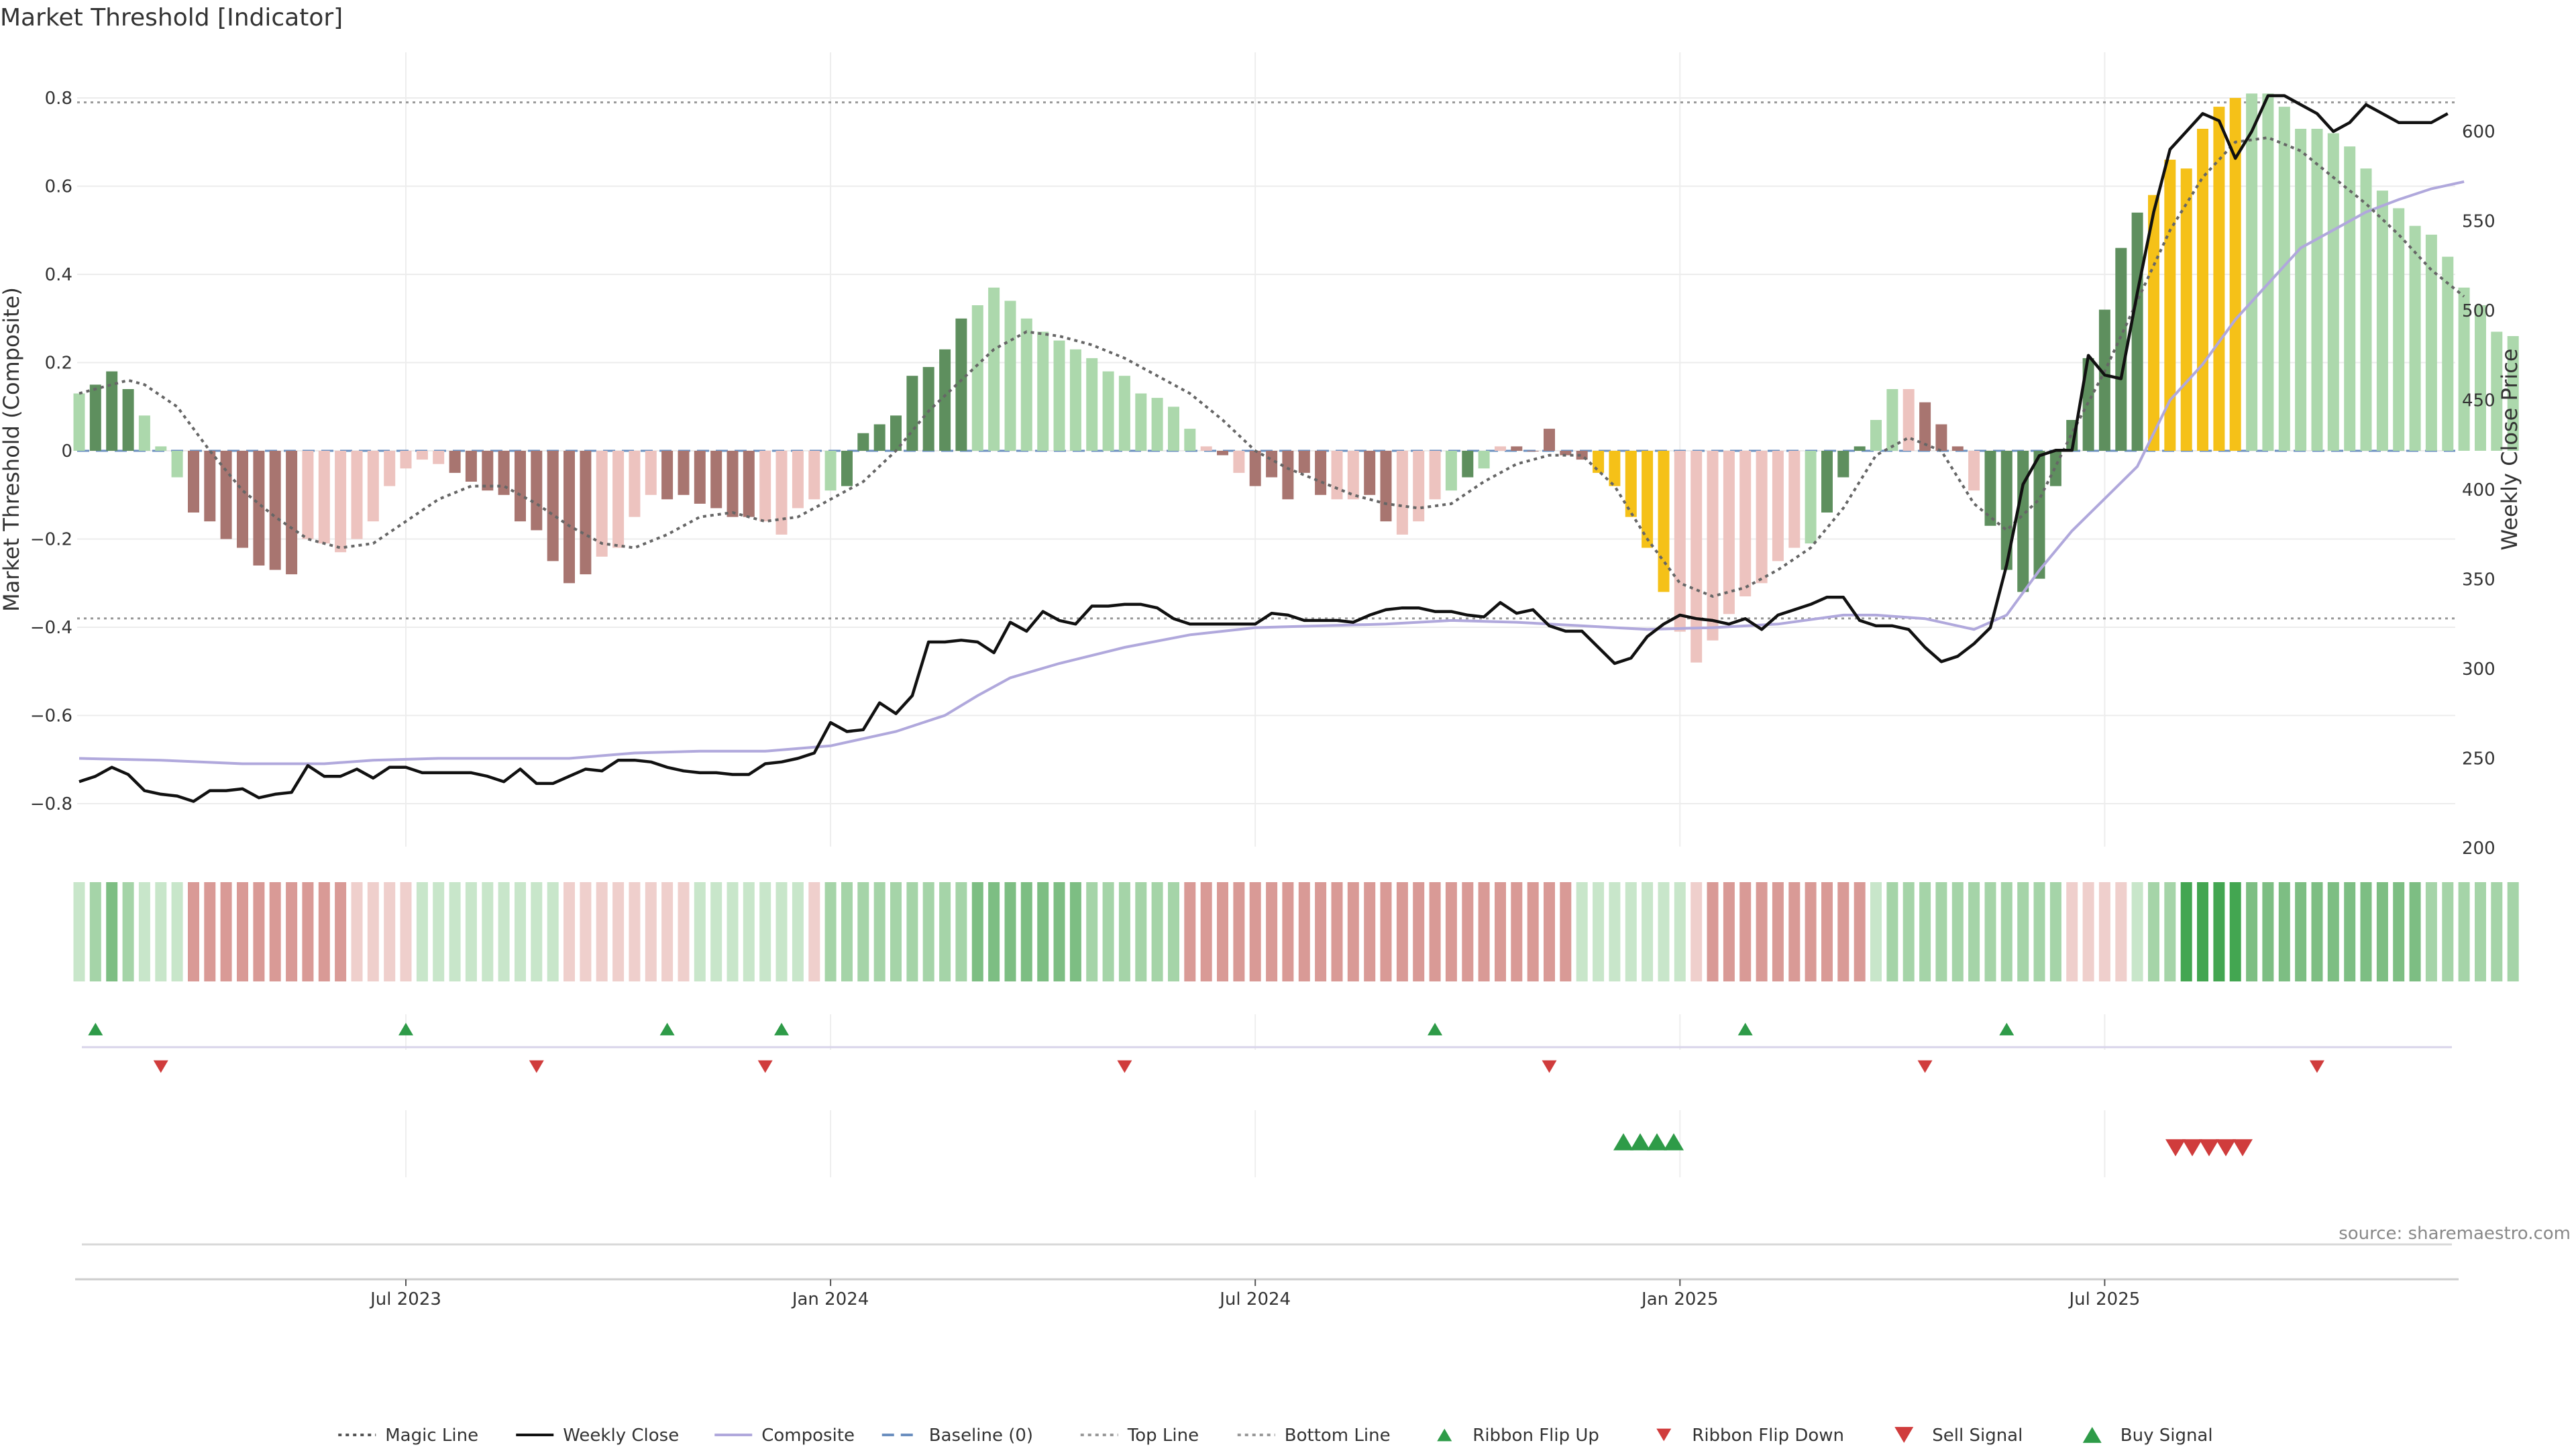 This screenshot has height=1449, width=2576. Describe the element at coordinates (2092, 1435) in the screenshot. I see `legend-swatch-marker` at that location.